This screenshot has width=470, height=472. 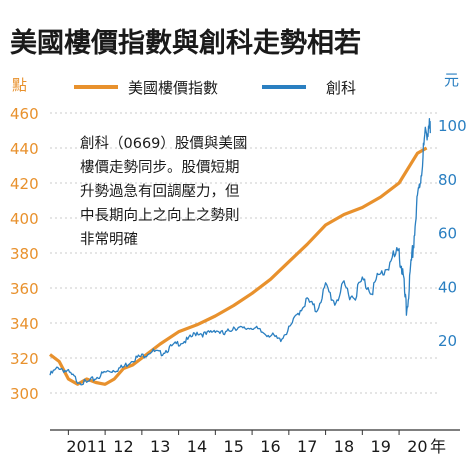 What do you see at coordinates (24, 394) in the screenshot?
I see `left-tick-label: 300` at bounding box center [24, 394].